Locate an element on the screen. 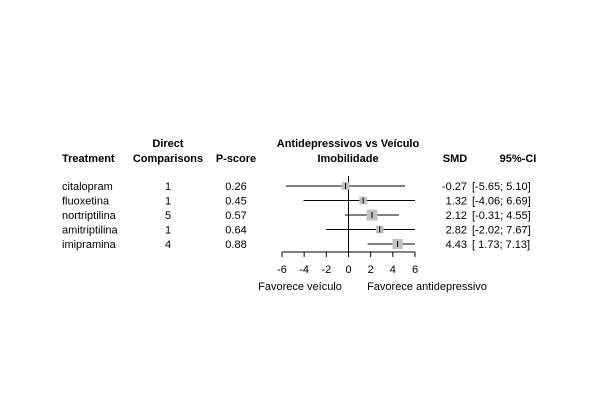  smd-value: 2.82 is located at coordinates (456, 231).